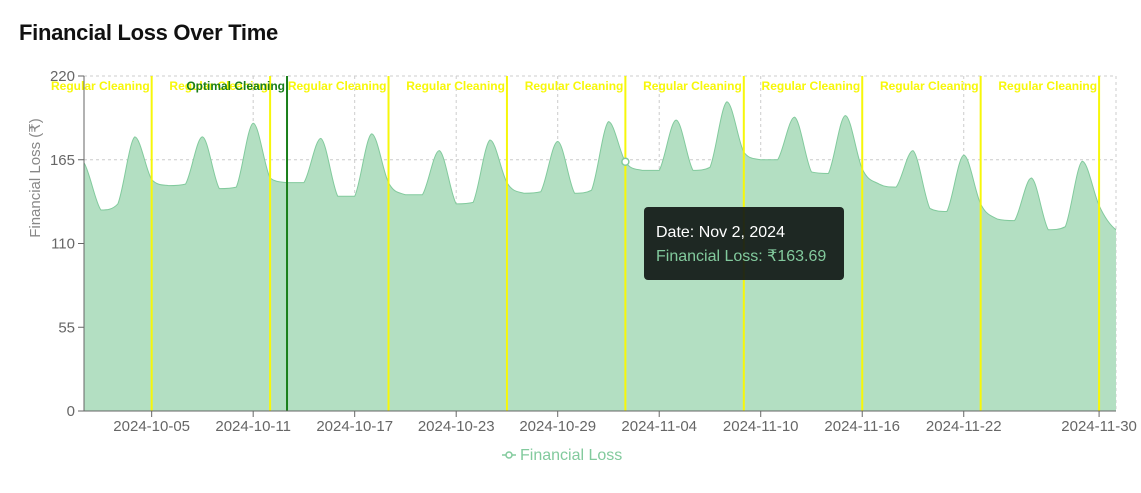 This screenshot has height=493, width=1141. Describe the element at coordinates (964, 426) in the screenshot. I see `x-tick-label: 2024-11-22` at that location.